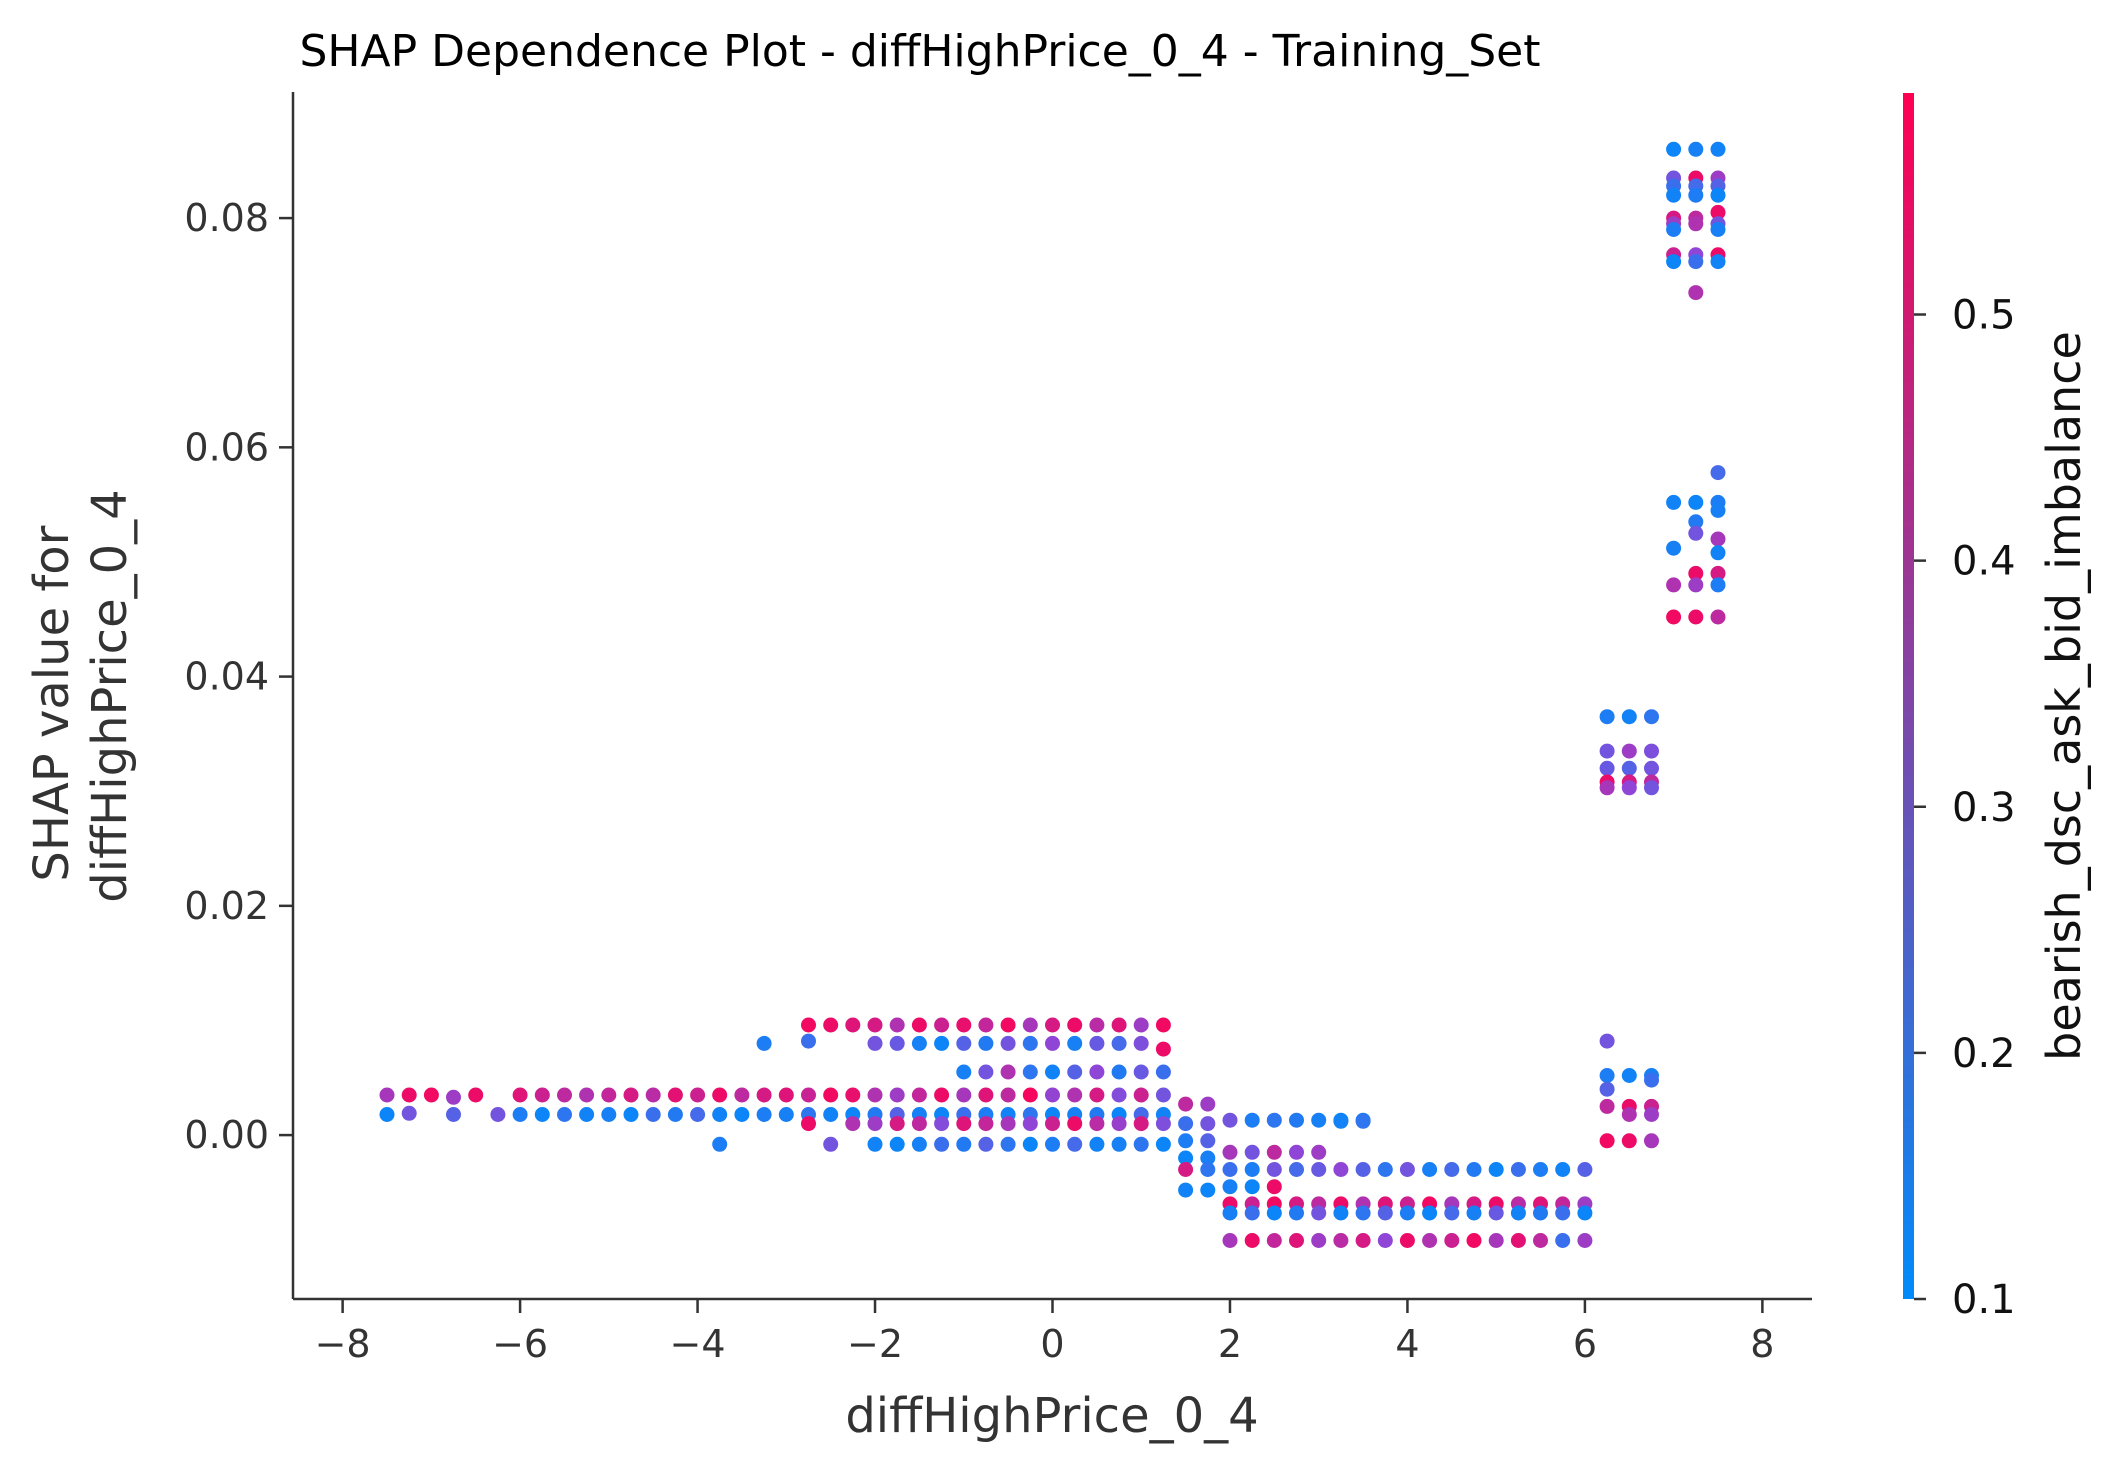  What do you see at coordinates (1051, 1416) in the screenshot?
I see `x-axis-label: diffHighPrice_0_4` at bounding box center [1051, 1416].